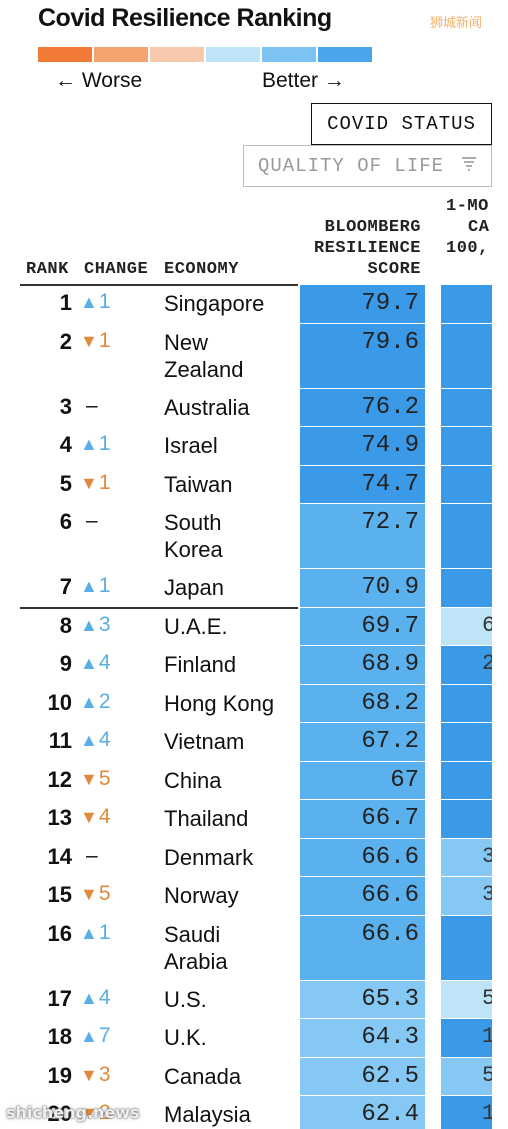 Image resolution: width=508 pixels, height=1129 pixels. Describe the element at coordinates (65, 663) in the screenshot. I see `rank-cell: 9` at that location.